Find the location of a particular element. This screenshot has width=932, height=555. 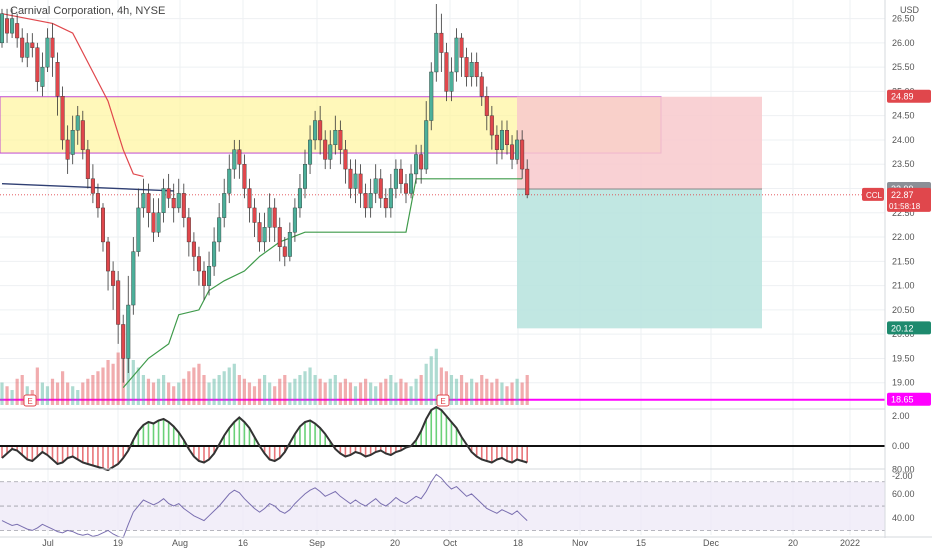

chart-title: Carnival Corporation, 4h, NYSE is located at coordinates (87, 11).